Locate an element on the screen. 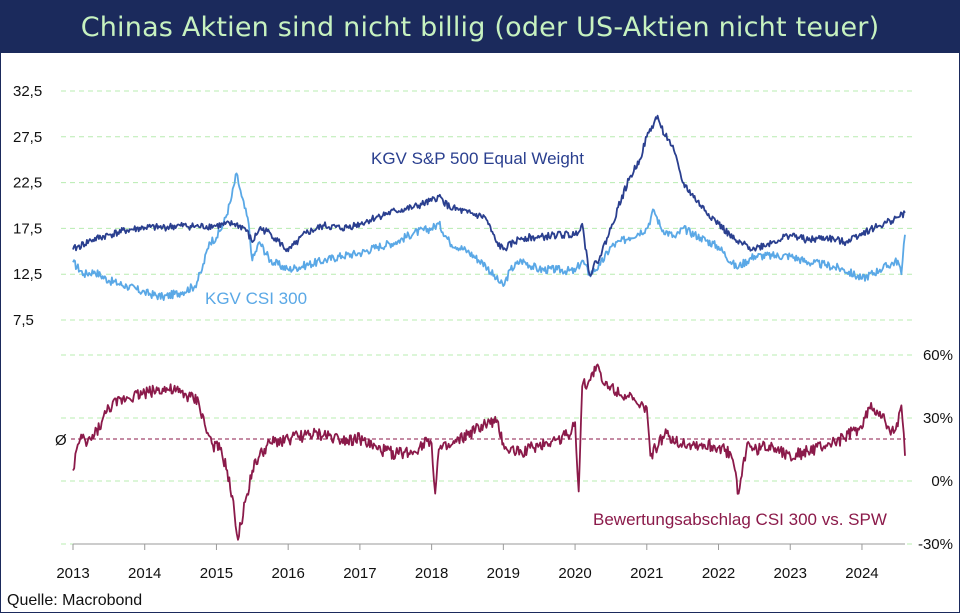 The width and height of the screenshot is (960, 613). top-y-axis: 7,5 12,5 17,5 22,5 27,5 32,5 is located at coordinates (27, 206).